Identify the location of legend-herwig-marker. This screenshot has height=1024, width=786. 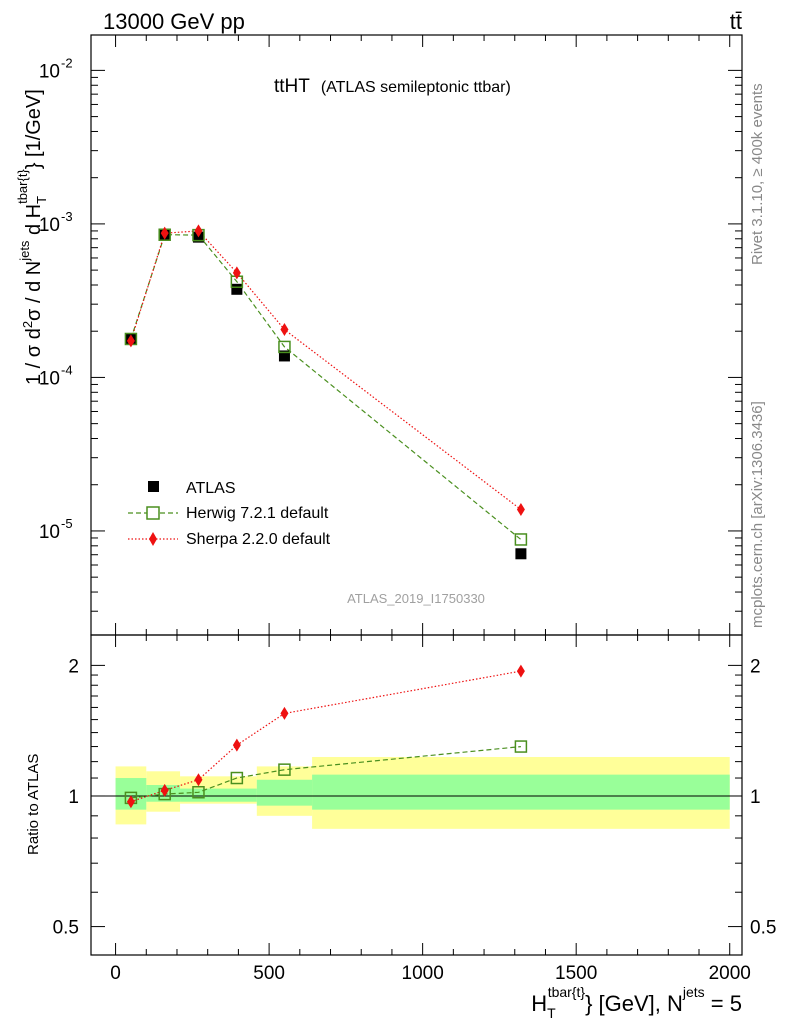
(153, 513).